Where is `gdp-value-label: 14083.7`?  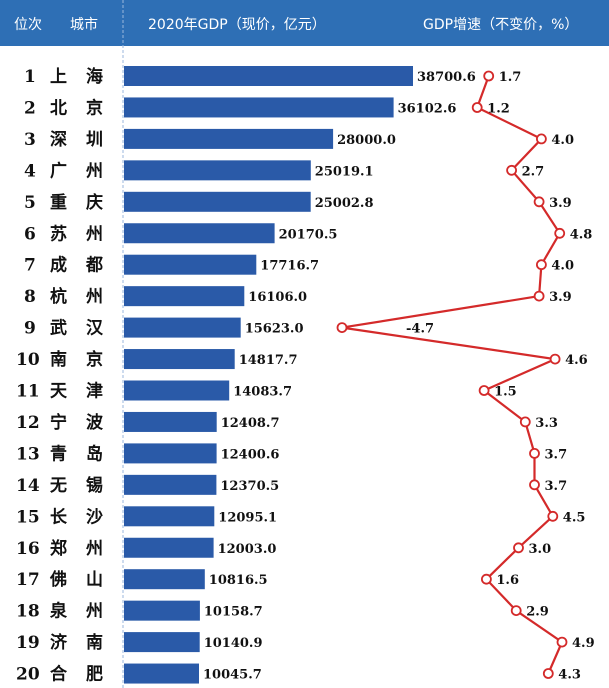 gdp-value-label: 14083.7 is located at coordinates (262, 392).